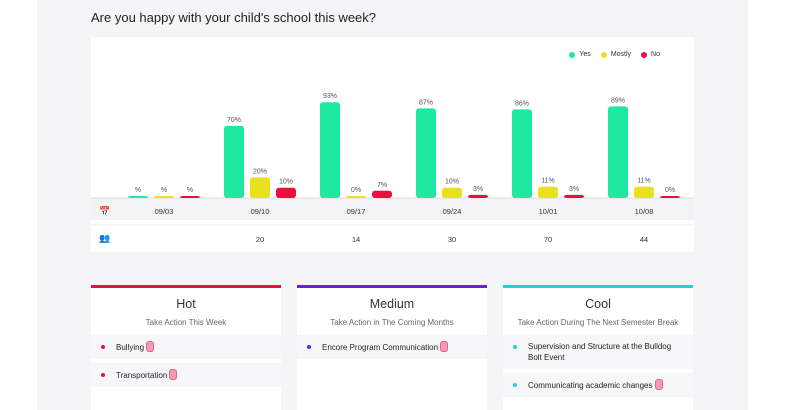 The width and height of the screenshot is (800, 410). What do you see at coordinates (548, 181) in the screenshot?
I see `data-label-mostly-10-01: 11%` at bounding box center [548, 181].